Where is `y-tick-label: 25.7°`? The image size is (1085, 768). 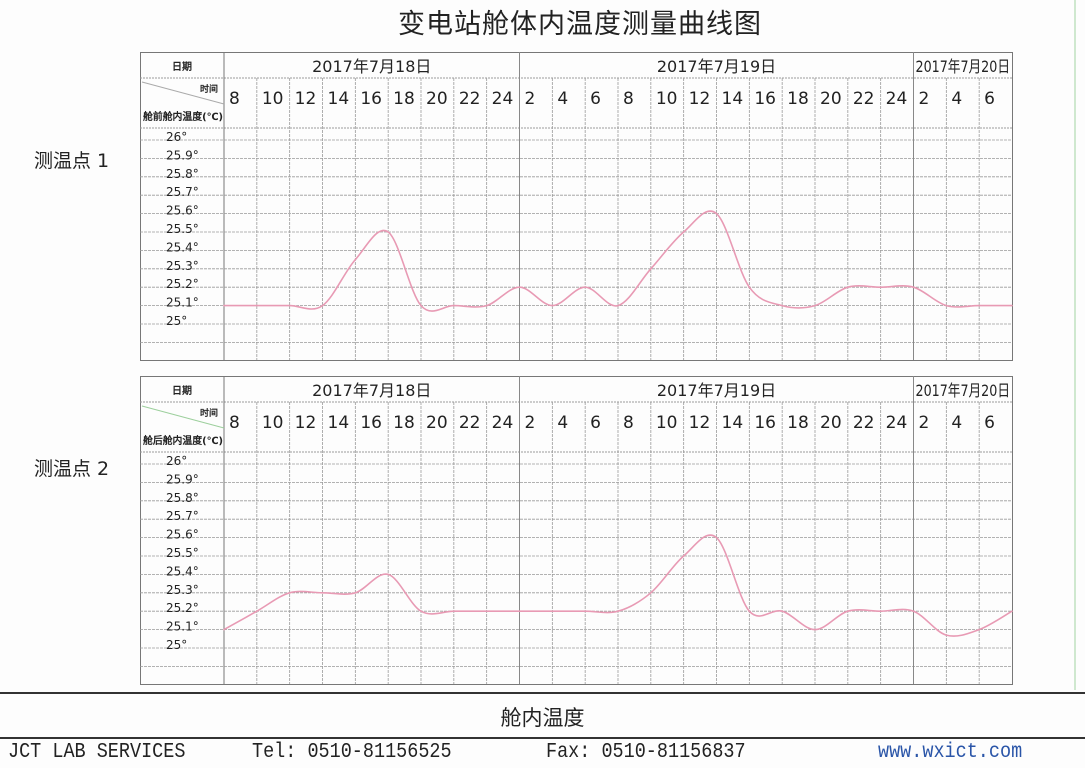 y-tick-label: 25.7° is located at coordinates (182, 192).